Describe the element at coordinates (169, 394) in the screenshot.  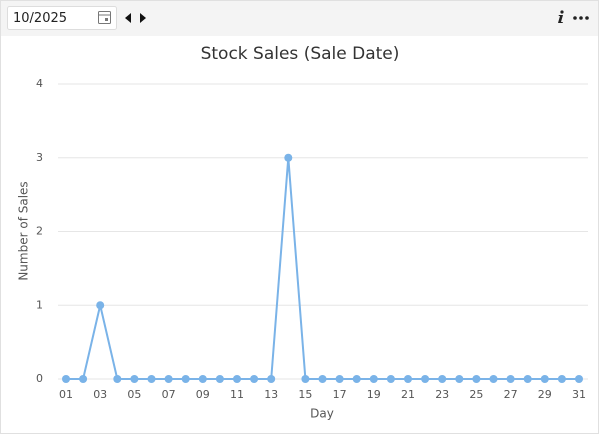
I see `x-tick-label: 07` at that location.